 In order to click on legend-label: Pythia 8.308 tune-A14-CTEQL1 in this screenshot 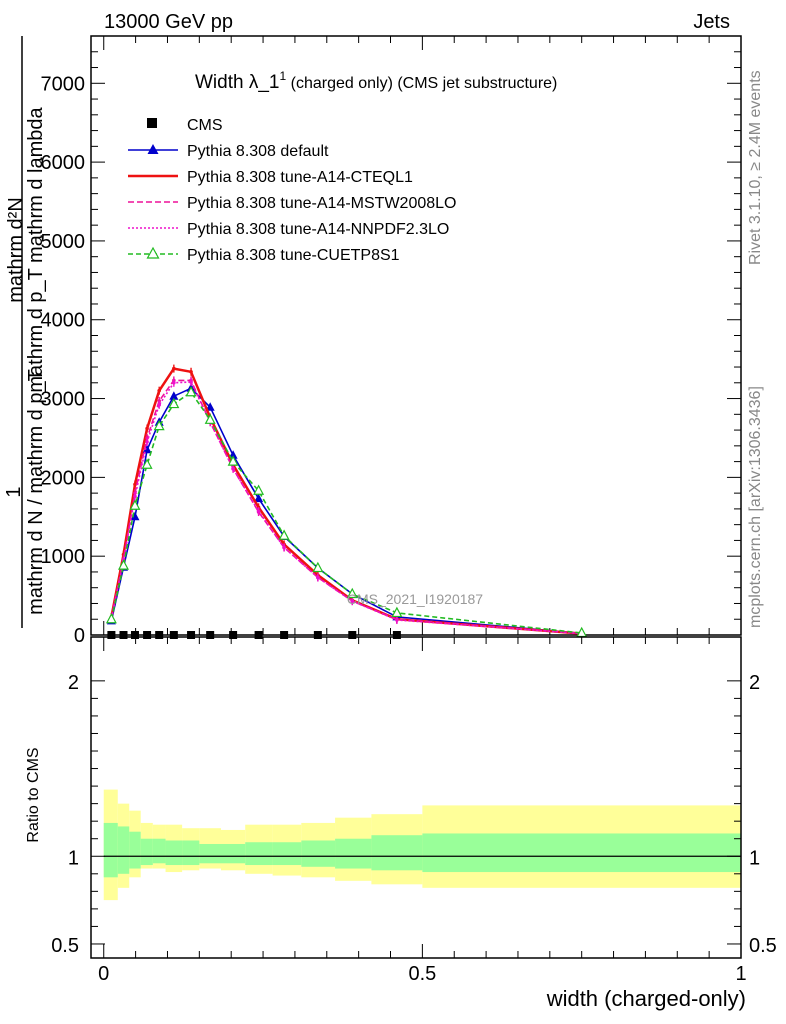, I will do `click(300, 177)`.